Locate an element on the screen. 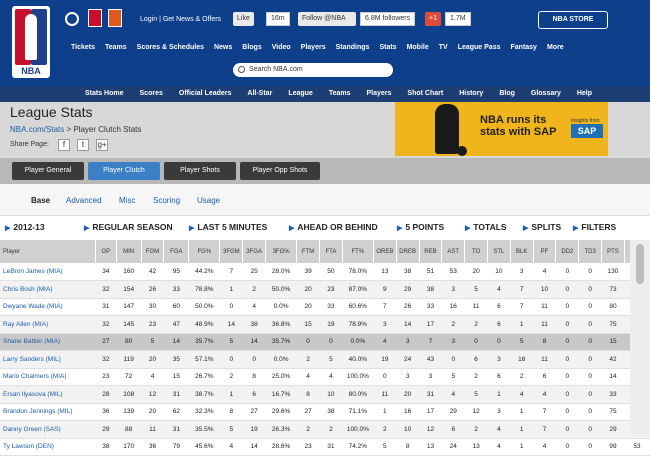 The width and height of the screenshot is (650, 456). nav-item: Mobile is located at coordinates (417, 47).